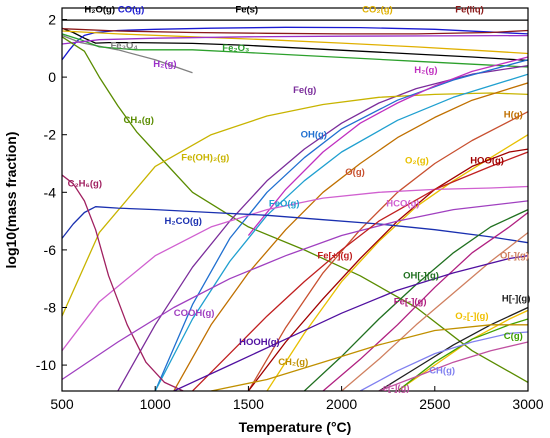  I want to click on series-label-fe-s: Fe(s), so click(246, 9).